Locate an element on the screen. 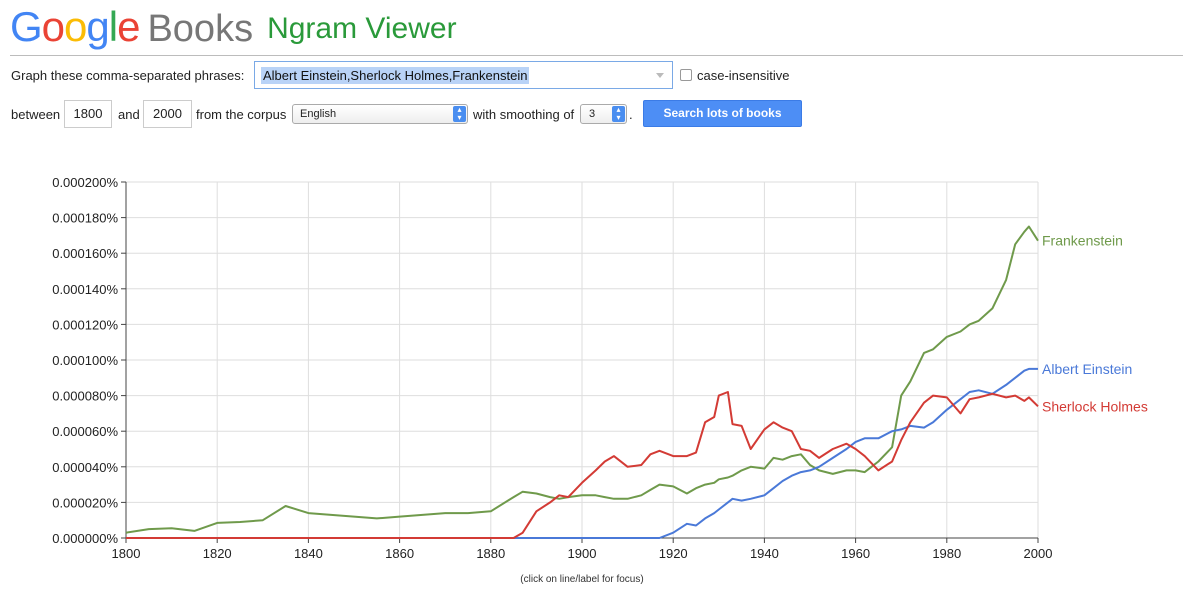 This screenshot has height=611, width=1183. and-label: and is located at coordinates (129, 114).